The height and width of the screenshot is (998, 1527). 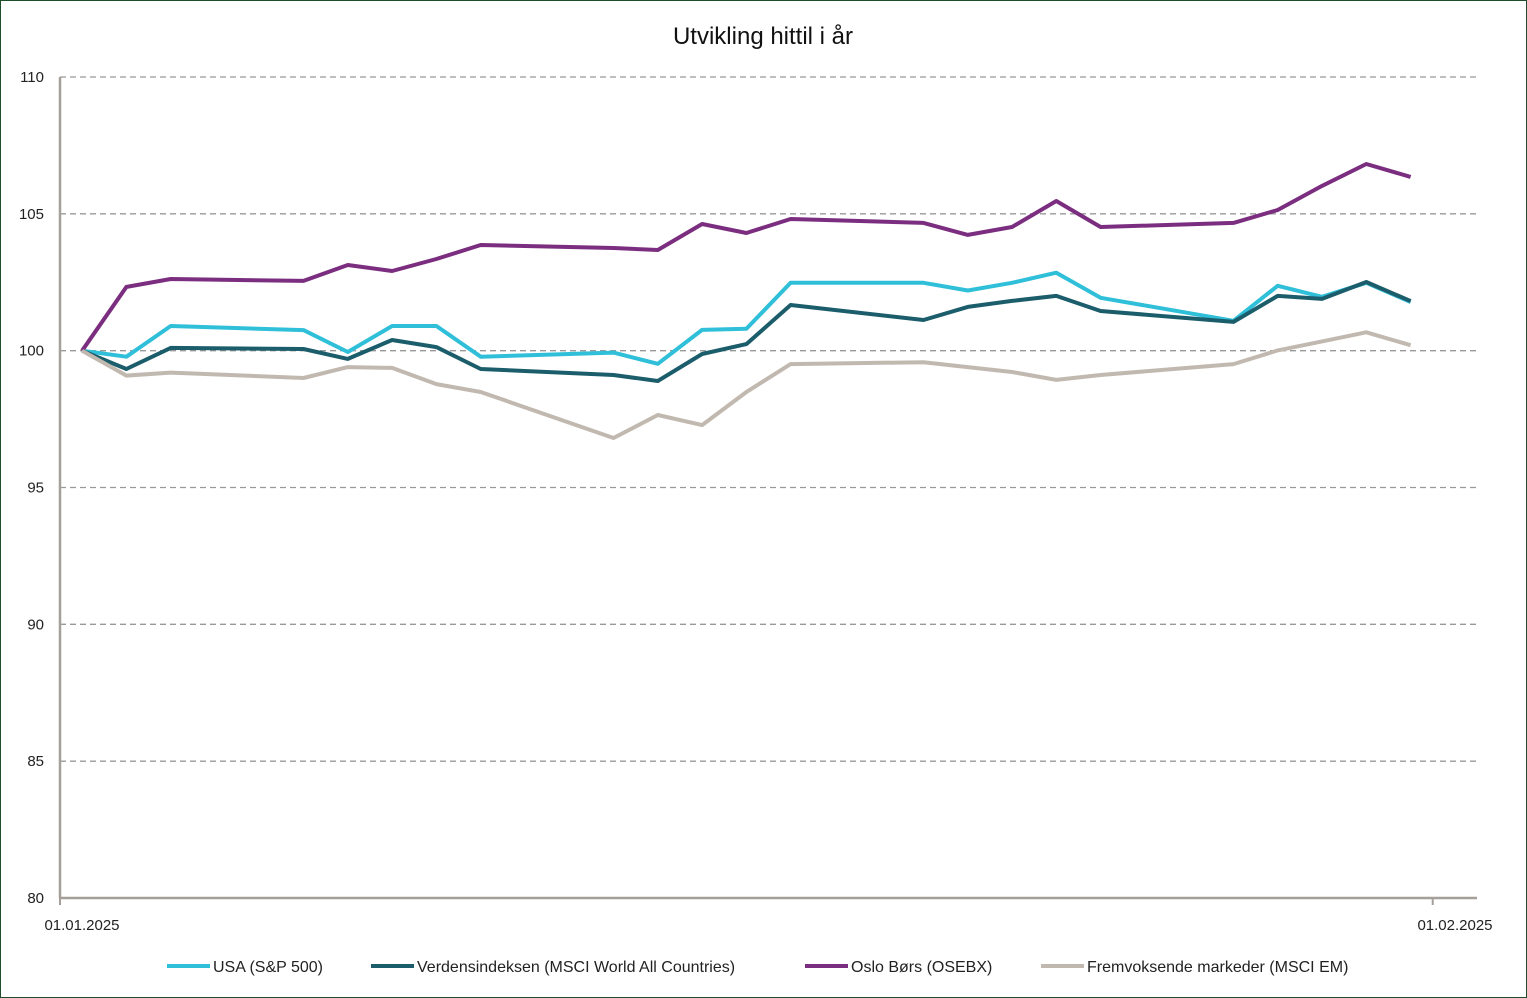 What do you see at coordinates (763, 36) in the screenshot?
I see `chart-title: Utvikling hittil i år` at bounding box center [763, 36].